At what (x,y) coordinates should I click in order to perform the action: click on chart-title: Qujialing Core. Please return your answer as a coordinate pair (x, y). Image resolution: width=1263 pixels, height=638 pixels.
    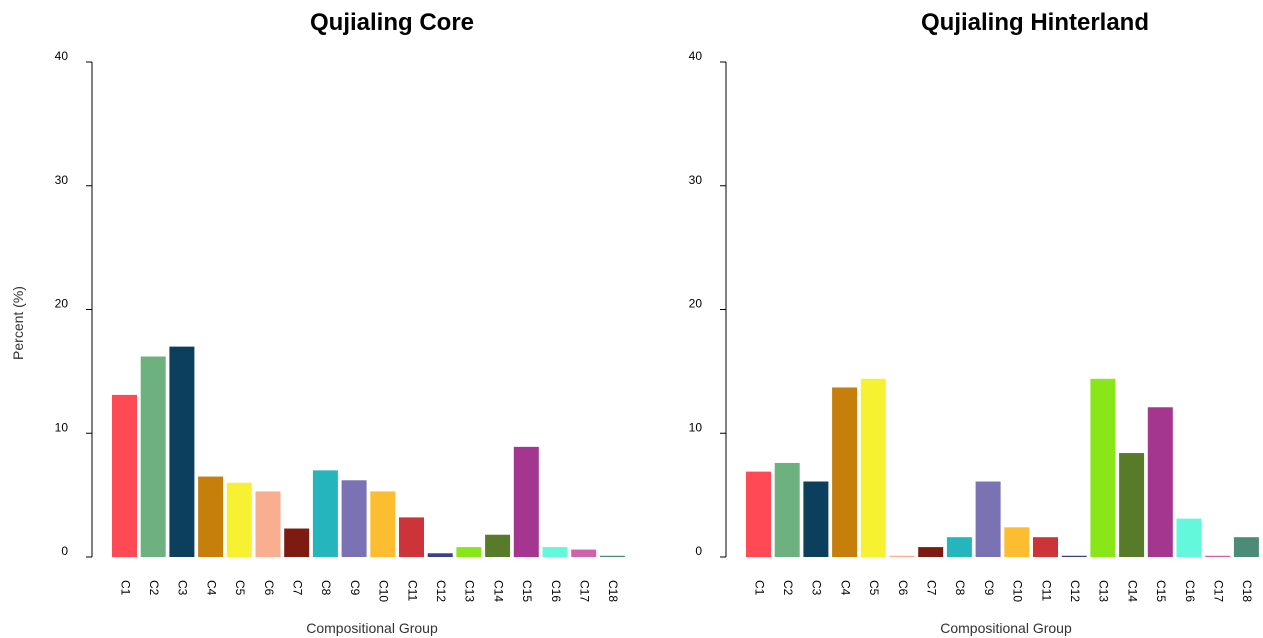
    Looking at the image, I should click on (392, 22).